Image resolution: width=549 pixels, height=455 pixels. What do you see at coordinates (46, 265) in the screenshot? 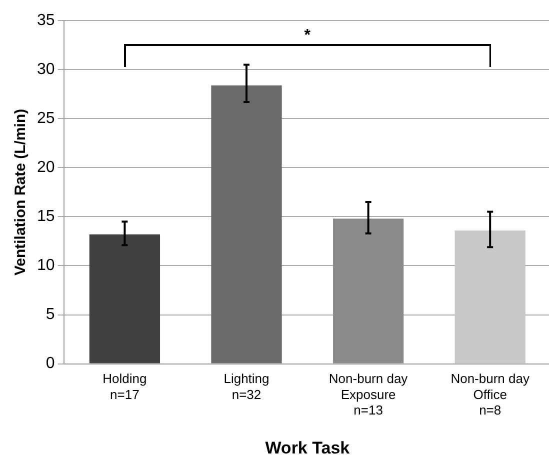
I see `y-tick-label: 10` at bounding box center [46, 265].